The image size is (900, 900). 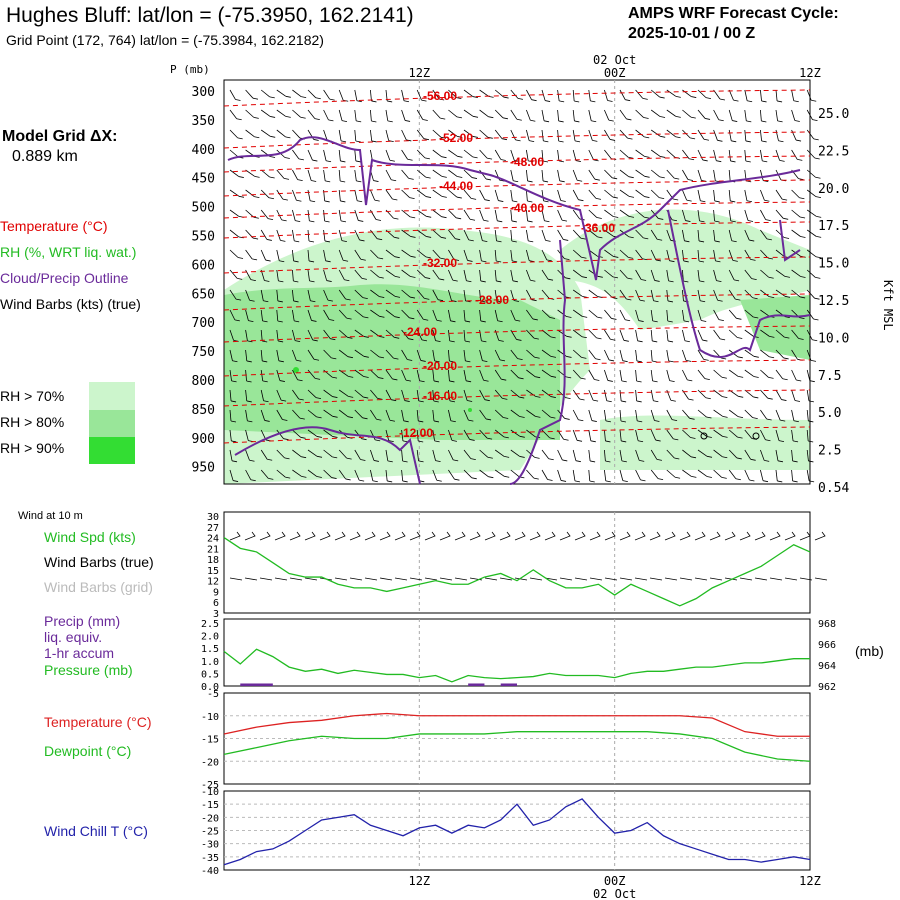 I want to click on temperature-contour-label: -16.00, so click(x=440, y=396).